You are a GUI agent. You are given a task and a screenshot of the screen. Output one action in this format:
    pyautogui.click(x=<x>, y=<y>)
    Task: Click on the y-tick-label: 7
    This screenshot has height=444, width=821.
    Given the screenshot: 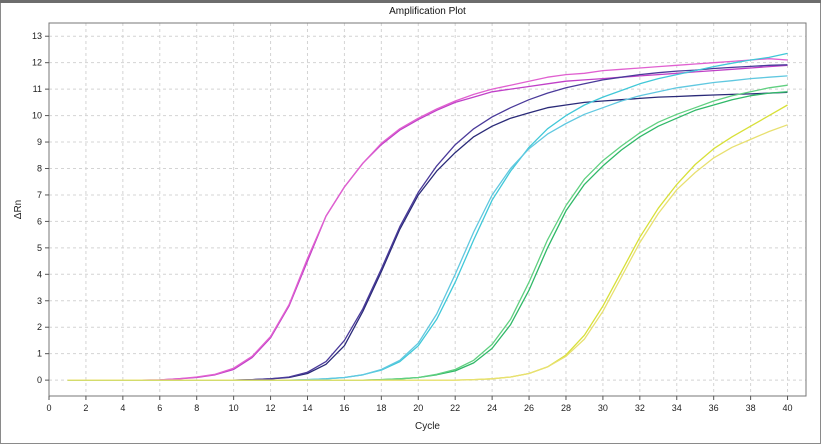 What is the action you would take?
    pyautogui.click(x=39, y=195)
    